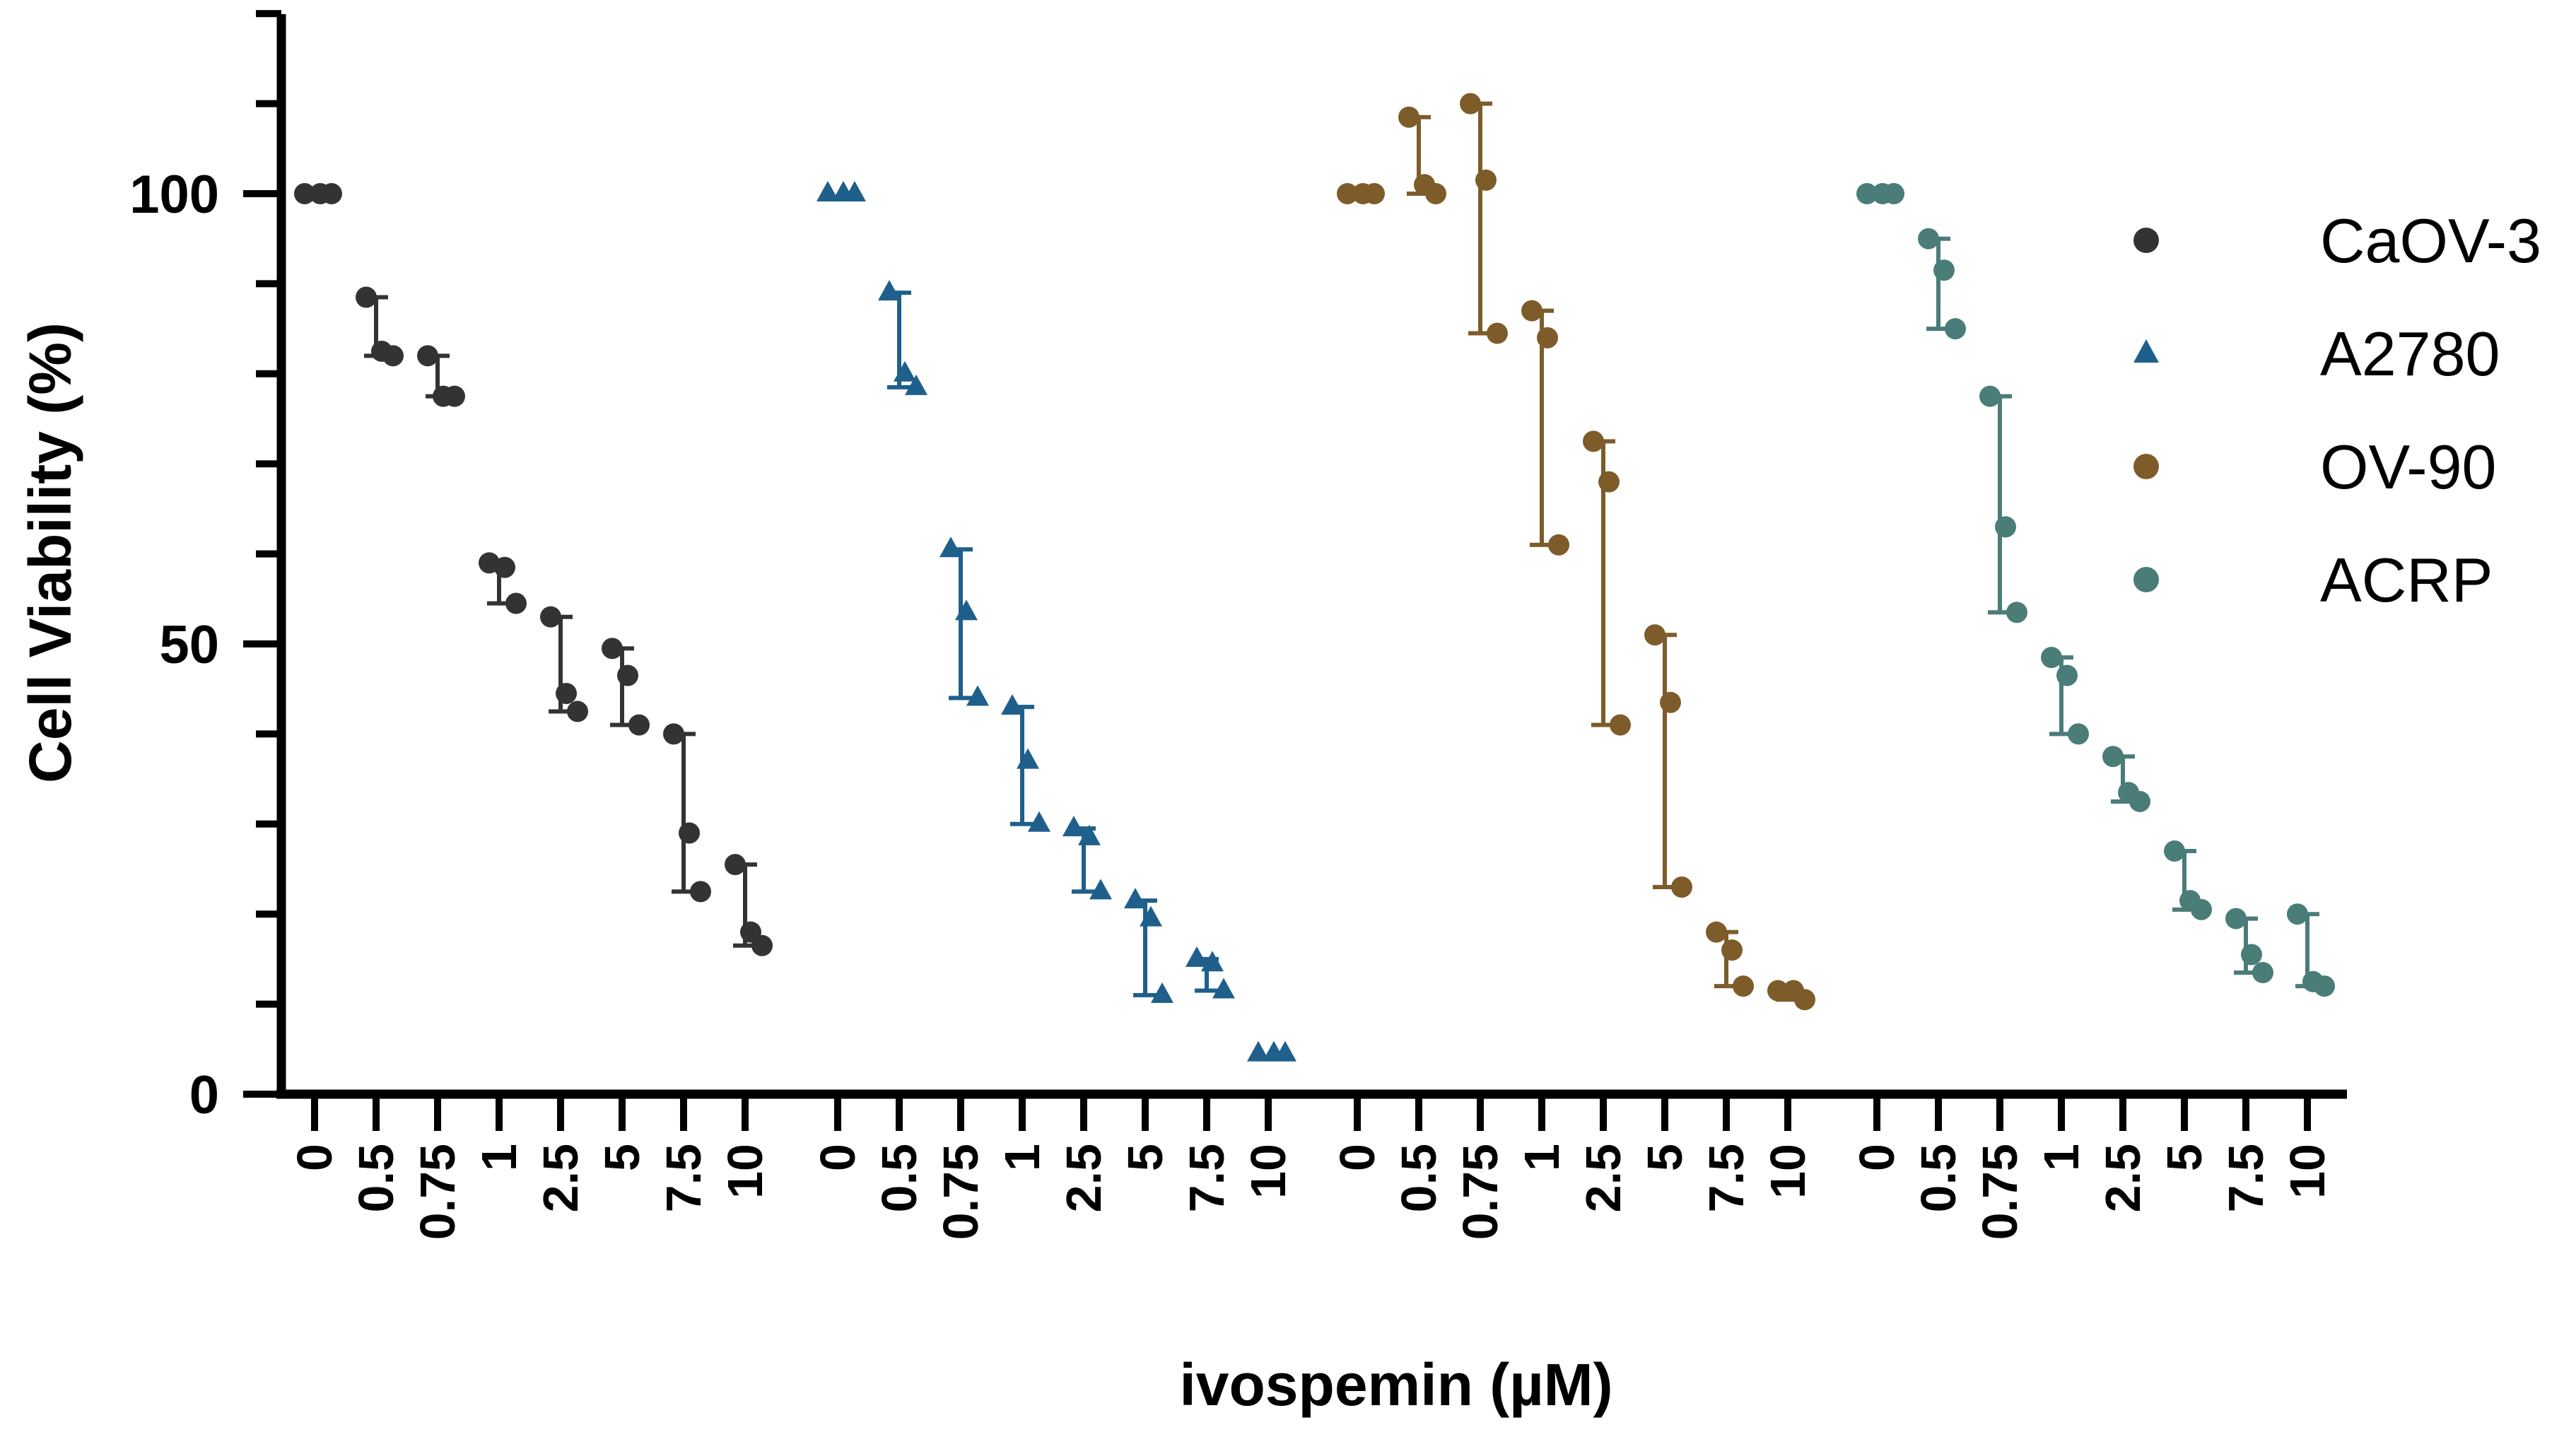 This screenshot has width=2576, height=1437. I want to click on legend-label: OV-90, so click(2408, 467).